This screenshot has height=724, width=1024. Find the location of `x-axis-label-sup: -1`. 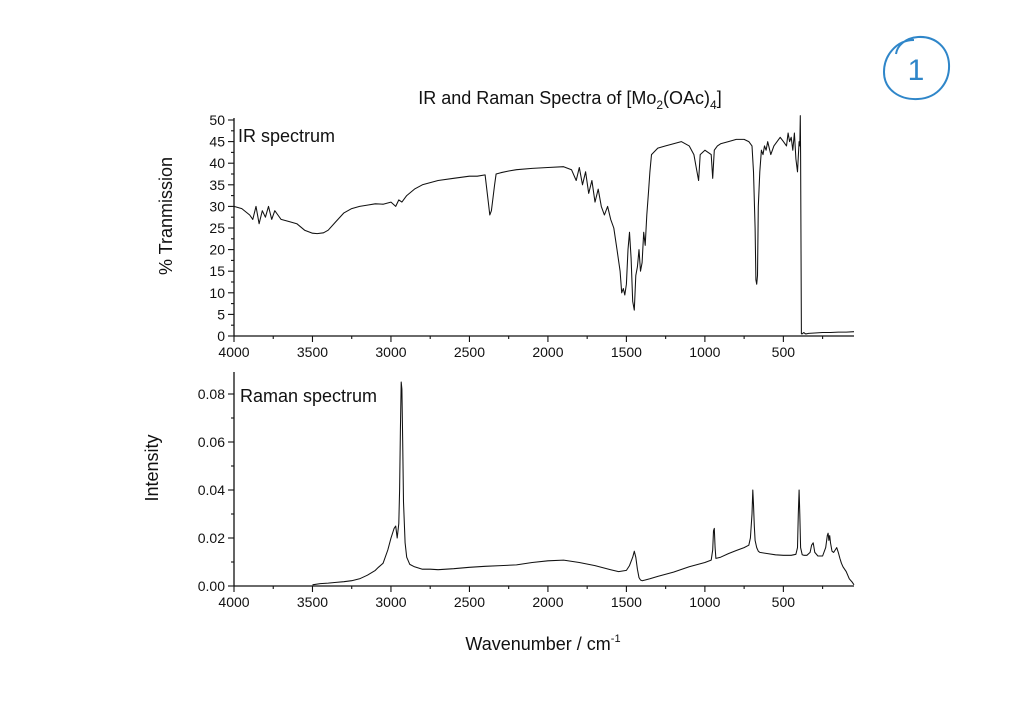

x-axis-label-sup: -1 is located at coordinates (616, 639).